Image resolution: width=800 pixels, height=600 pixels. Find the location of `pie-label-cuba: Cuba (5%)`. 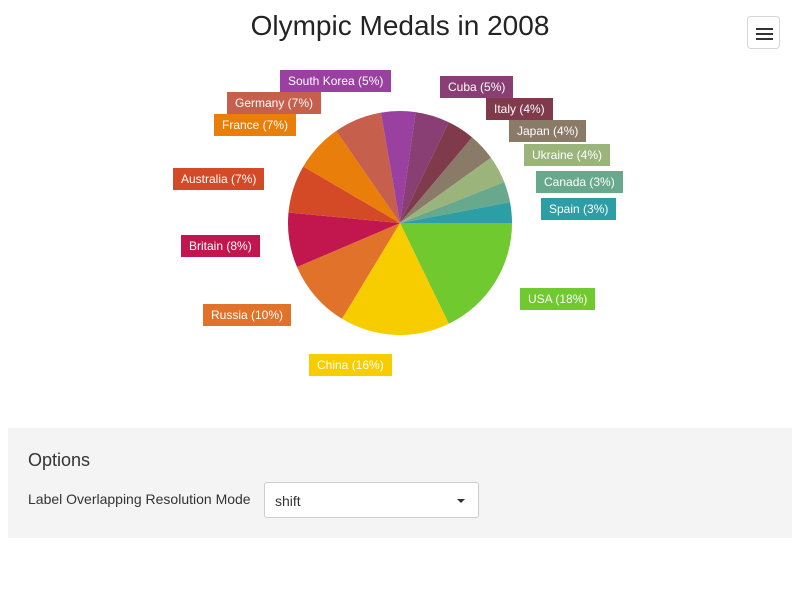

pie-label-cuba: Cuba (5%) is located at coordinates (476, 87).